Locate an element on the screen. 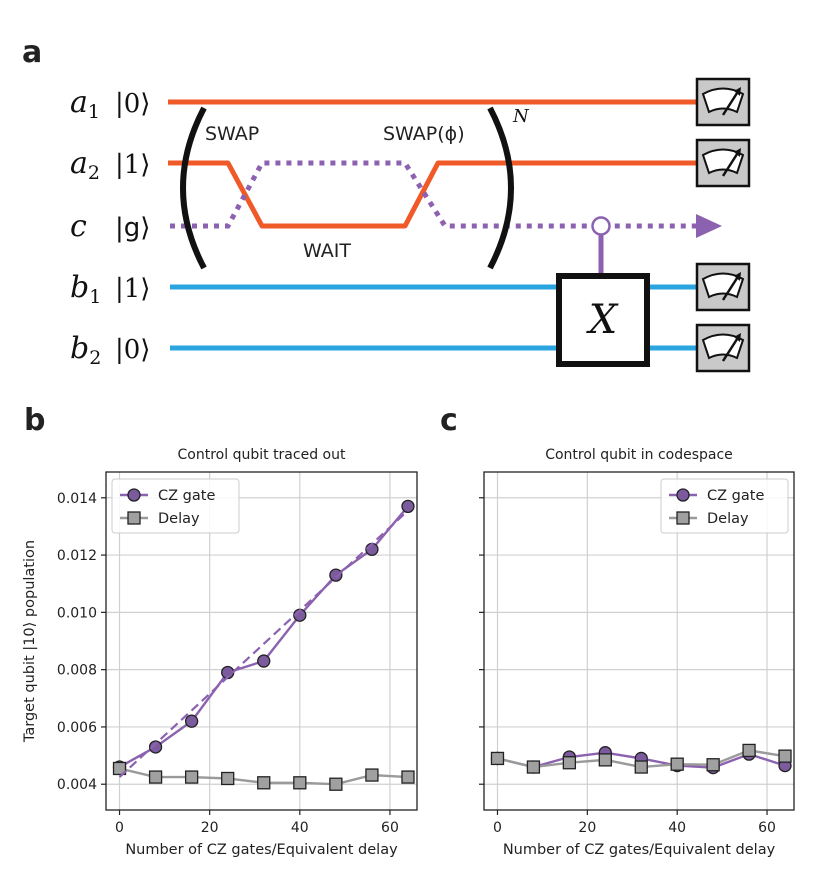 This screenshot has width=830, height=873. series-line-fit is located at coordinates (263, 643).